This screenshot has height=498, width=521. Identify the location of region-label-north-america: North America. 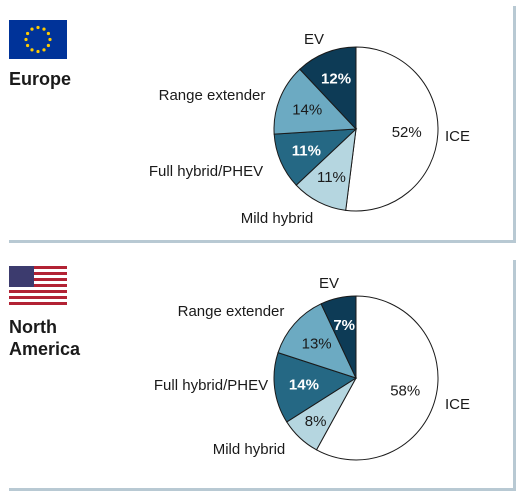
(44, 338).